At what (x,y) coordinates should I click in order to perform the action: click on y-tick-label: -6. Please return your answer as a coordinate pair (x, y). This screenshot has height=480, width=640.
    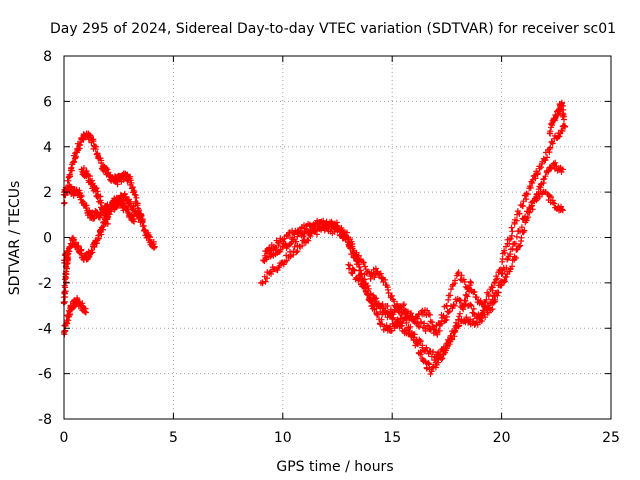
    Looking at the image, I should click on (45, 375).